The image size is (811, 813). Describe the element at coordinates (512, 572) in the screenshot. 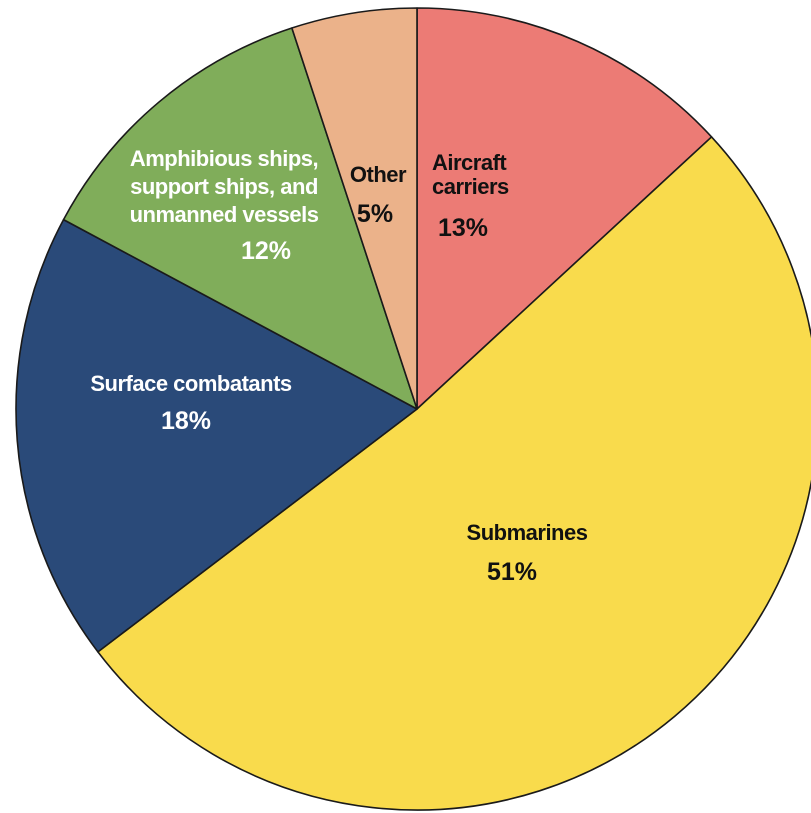

I see `slice-value-label-submarines: 51%` at that location.